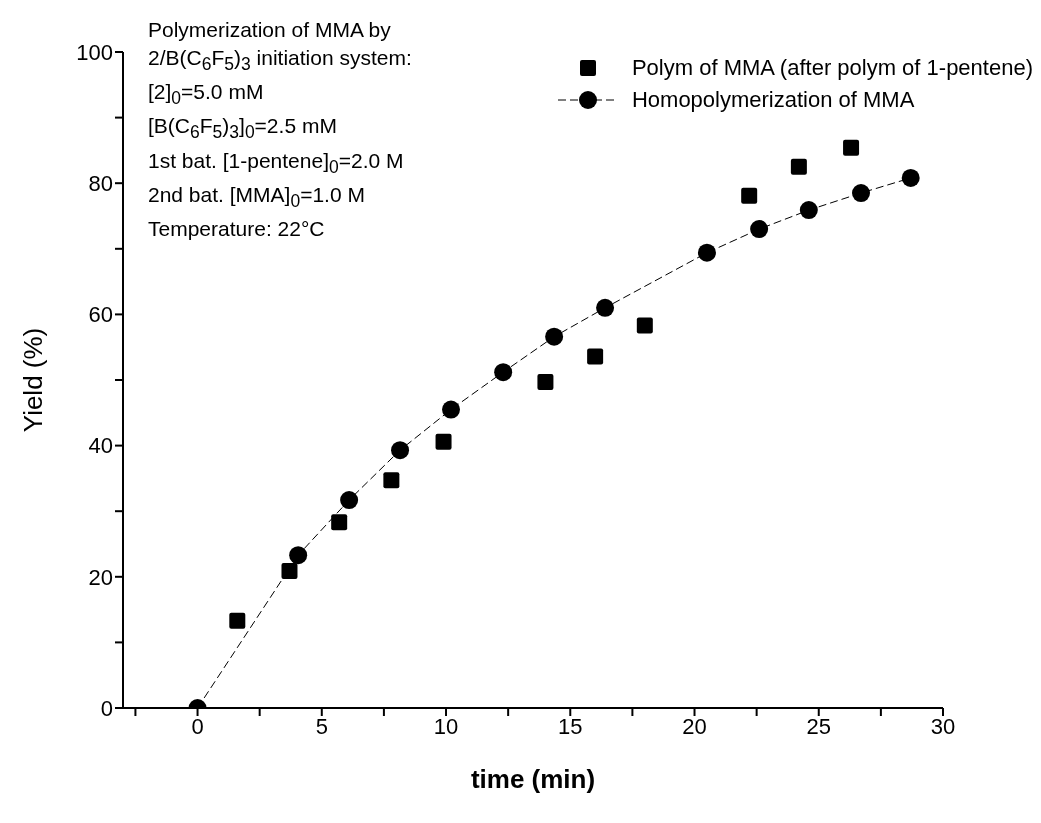  I want to click on y-tick-label: 20, so click(100, 577).